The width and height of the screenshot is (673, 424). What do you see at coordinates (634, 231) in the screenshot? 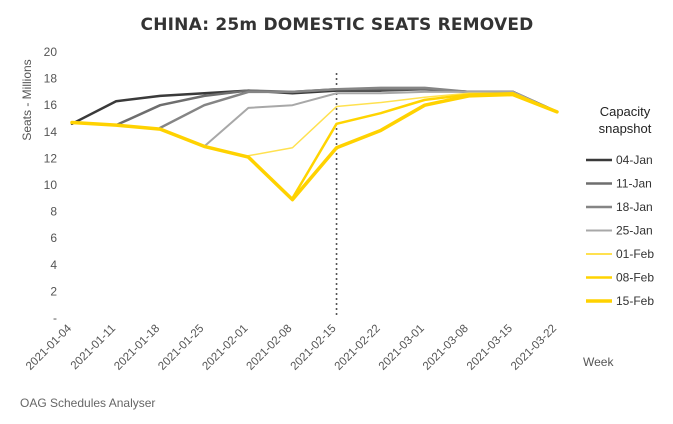
I see `legend-label-25-jan: 25-Jan` at bounding box center [634, 231].